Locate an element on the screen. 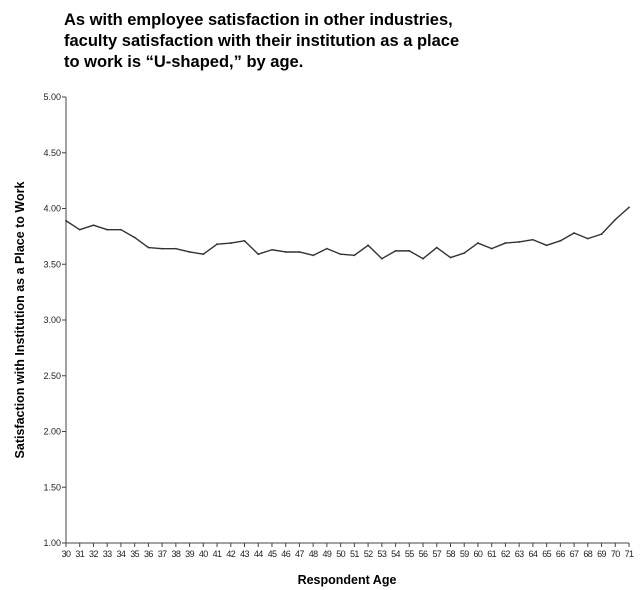 Image resolution: width=641 pixels, height=590 pixels. x-tick-label: 51 is located at coordinates (354, 554).